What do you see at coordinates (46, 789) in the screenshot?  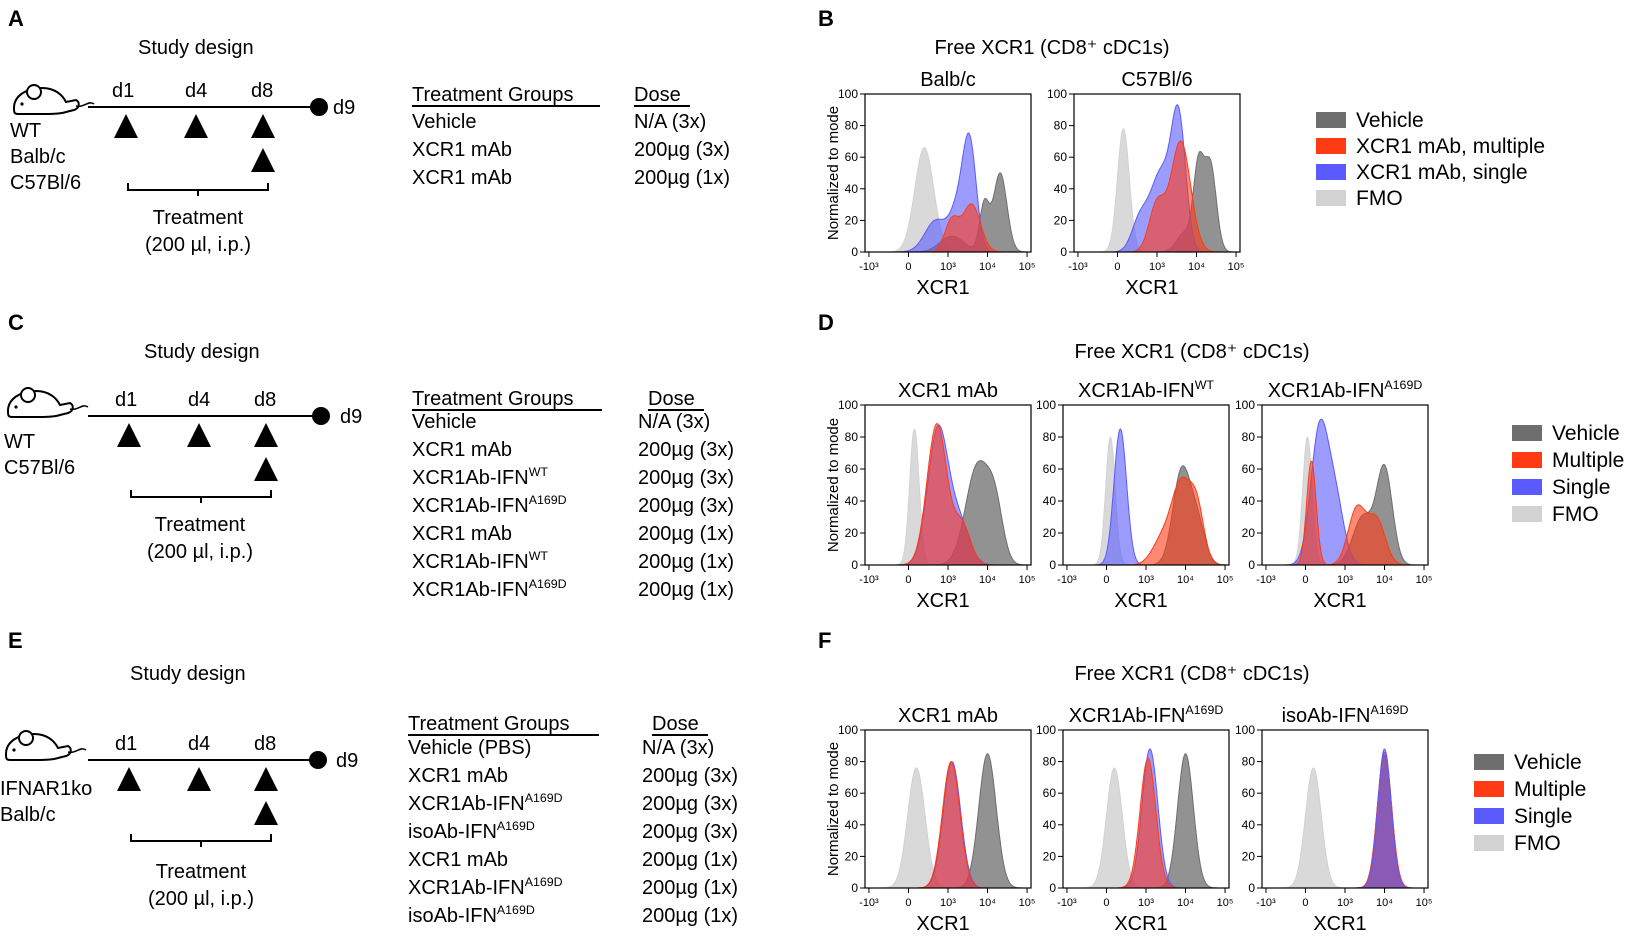 I see `mouse-label-strain-type: IFNAR1ko` at bounding box center [46, 789].